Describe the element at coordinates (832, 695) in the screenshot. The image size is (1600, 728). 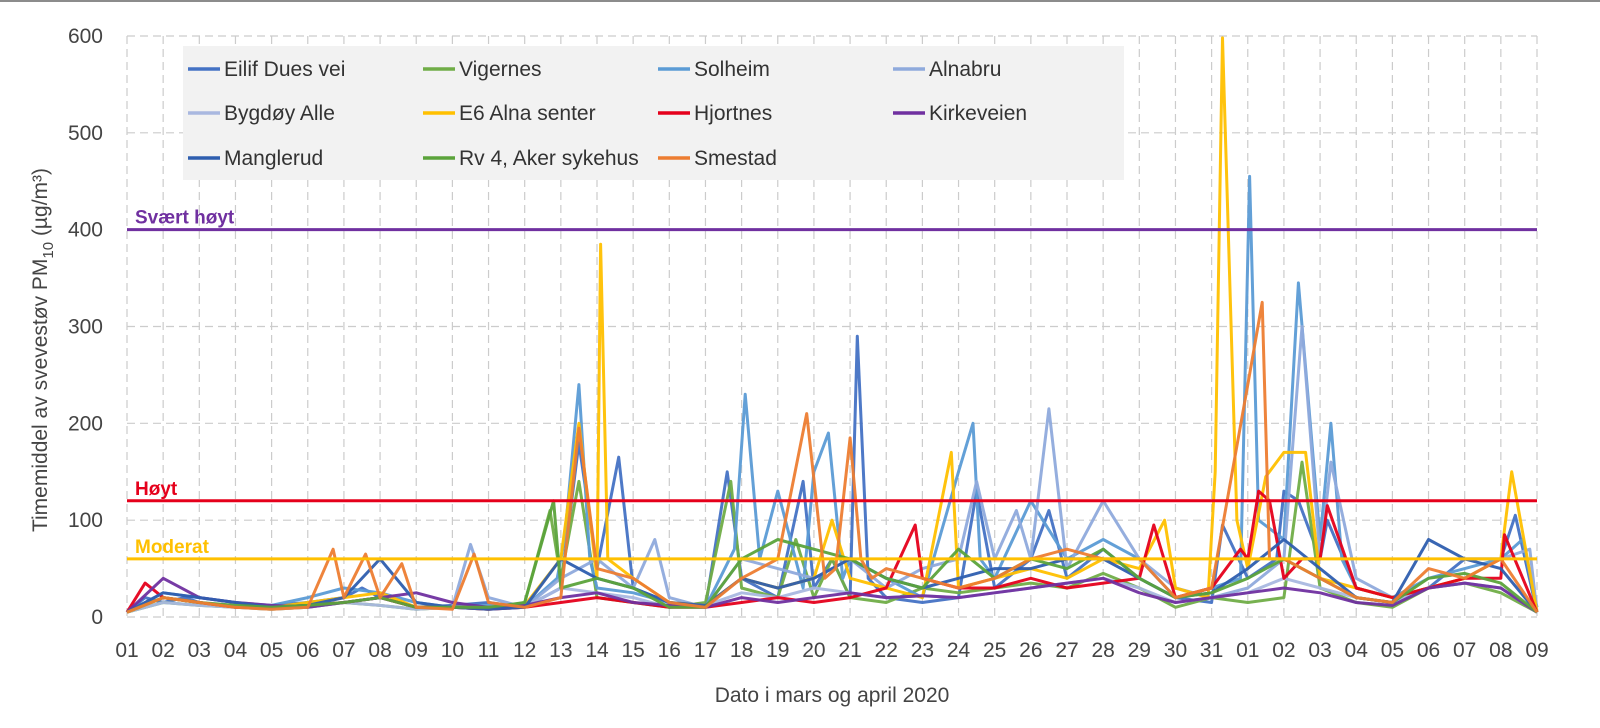
I see `x-axis-title: Dato i mars og april 2020` at that location.